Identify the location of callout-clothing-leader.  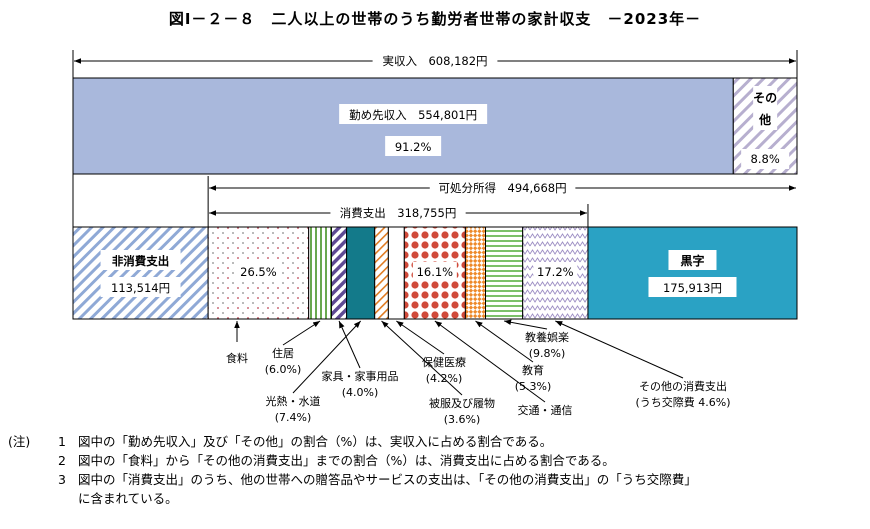
(422, 358).